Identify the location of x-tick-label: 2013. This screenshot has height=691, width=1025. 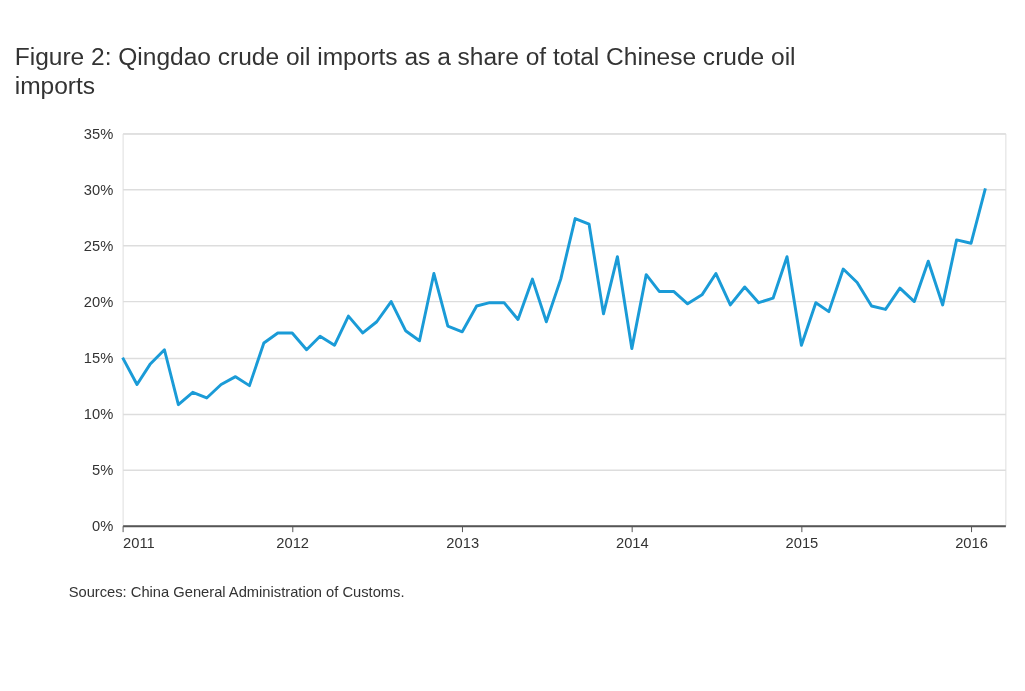
(463, 542).